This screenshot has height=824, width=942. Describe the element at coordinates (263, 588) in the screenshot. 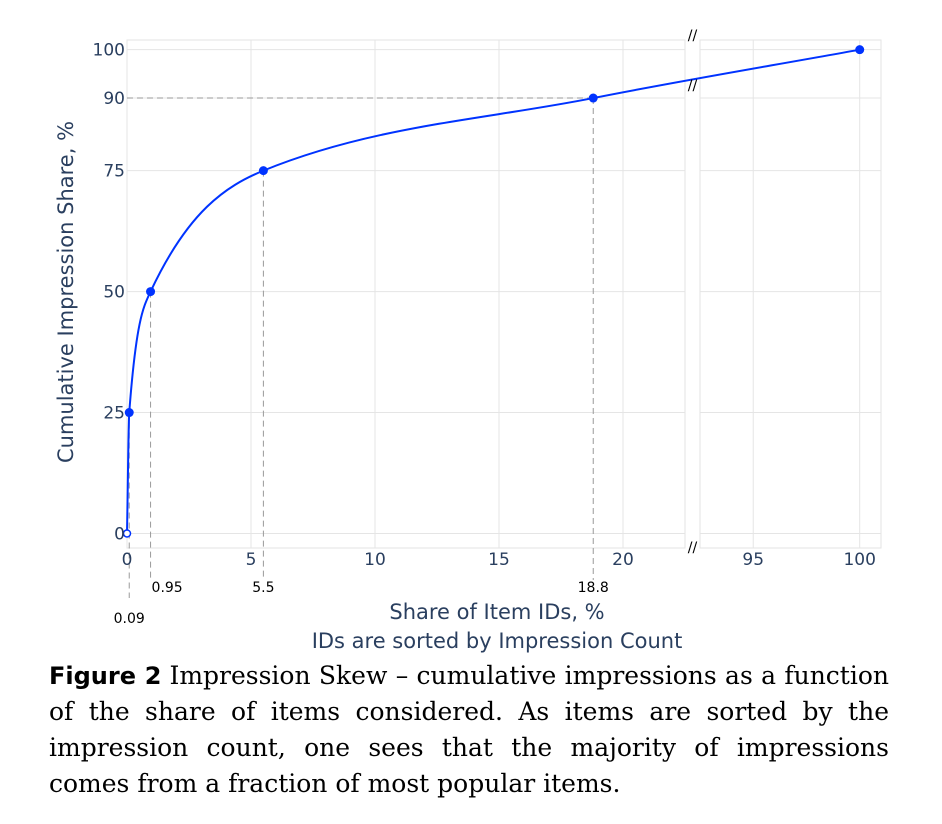

I see `x-annotation-label: 5.5` at that location.